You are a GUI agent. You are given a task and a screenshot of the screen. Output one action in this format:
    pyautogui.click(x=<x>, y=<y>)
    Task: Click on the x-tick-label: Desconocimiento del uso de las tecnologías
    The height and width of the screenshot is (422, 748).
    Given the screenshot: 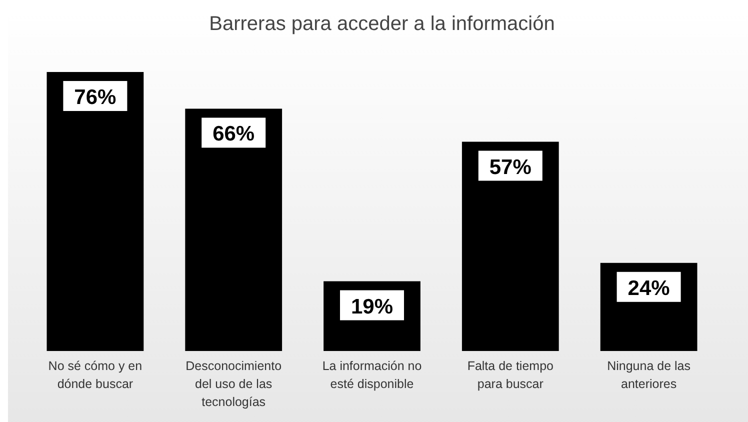 What is the action you would take?
    pyautogui.click(x=234, y=384)
    